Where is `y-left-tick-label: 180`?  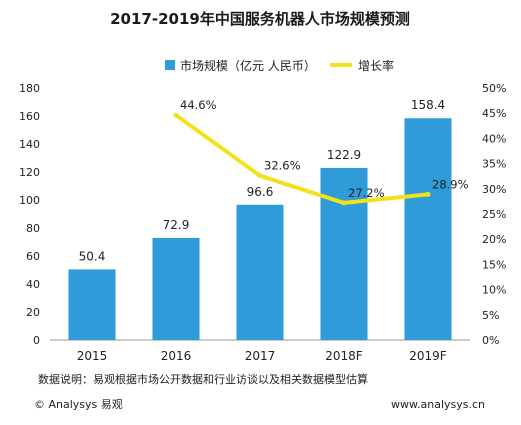 y-left-tick-label: 180 is located at coordinates (29, 88).